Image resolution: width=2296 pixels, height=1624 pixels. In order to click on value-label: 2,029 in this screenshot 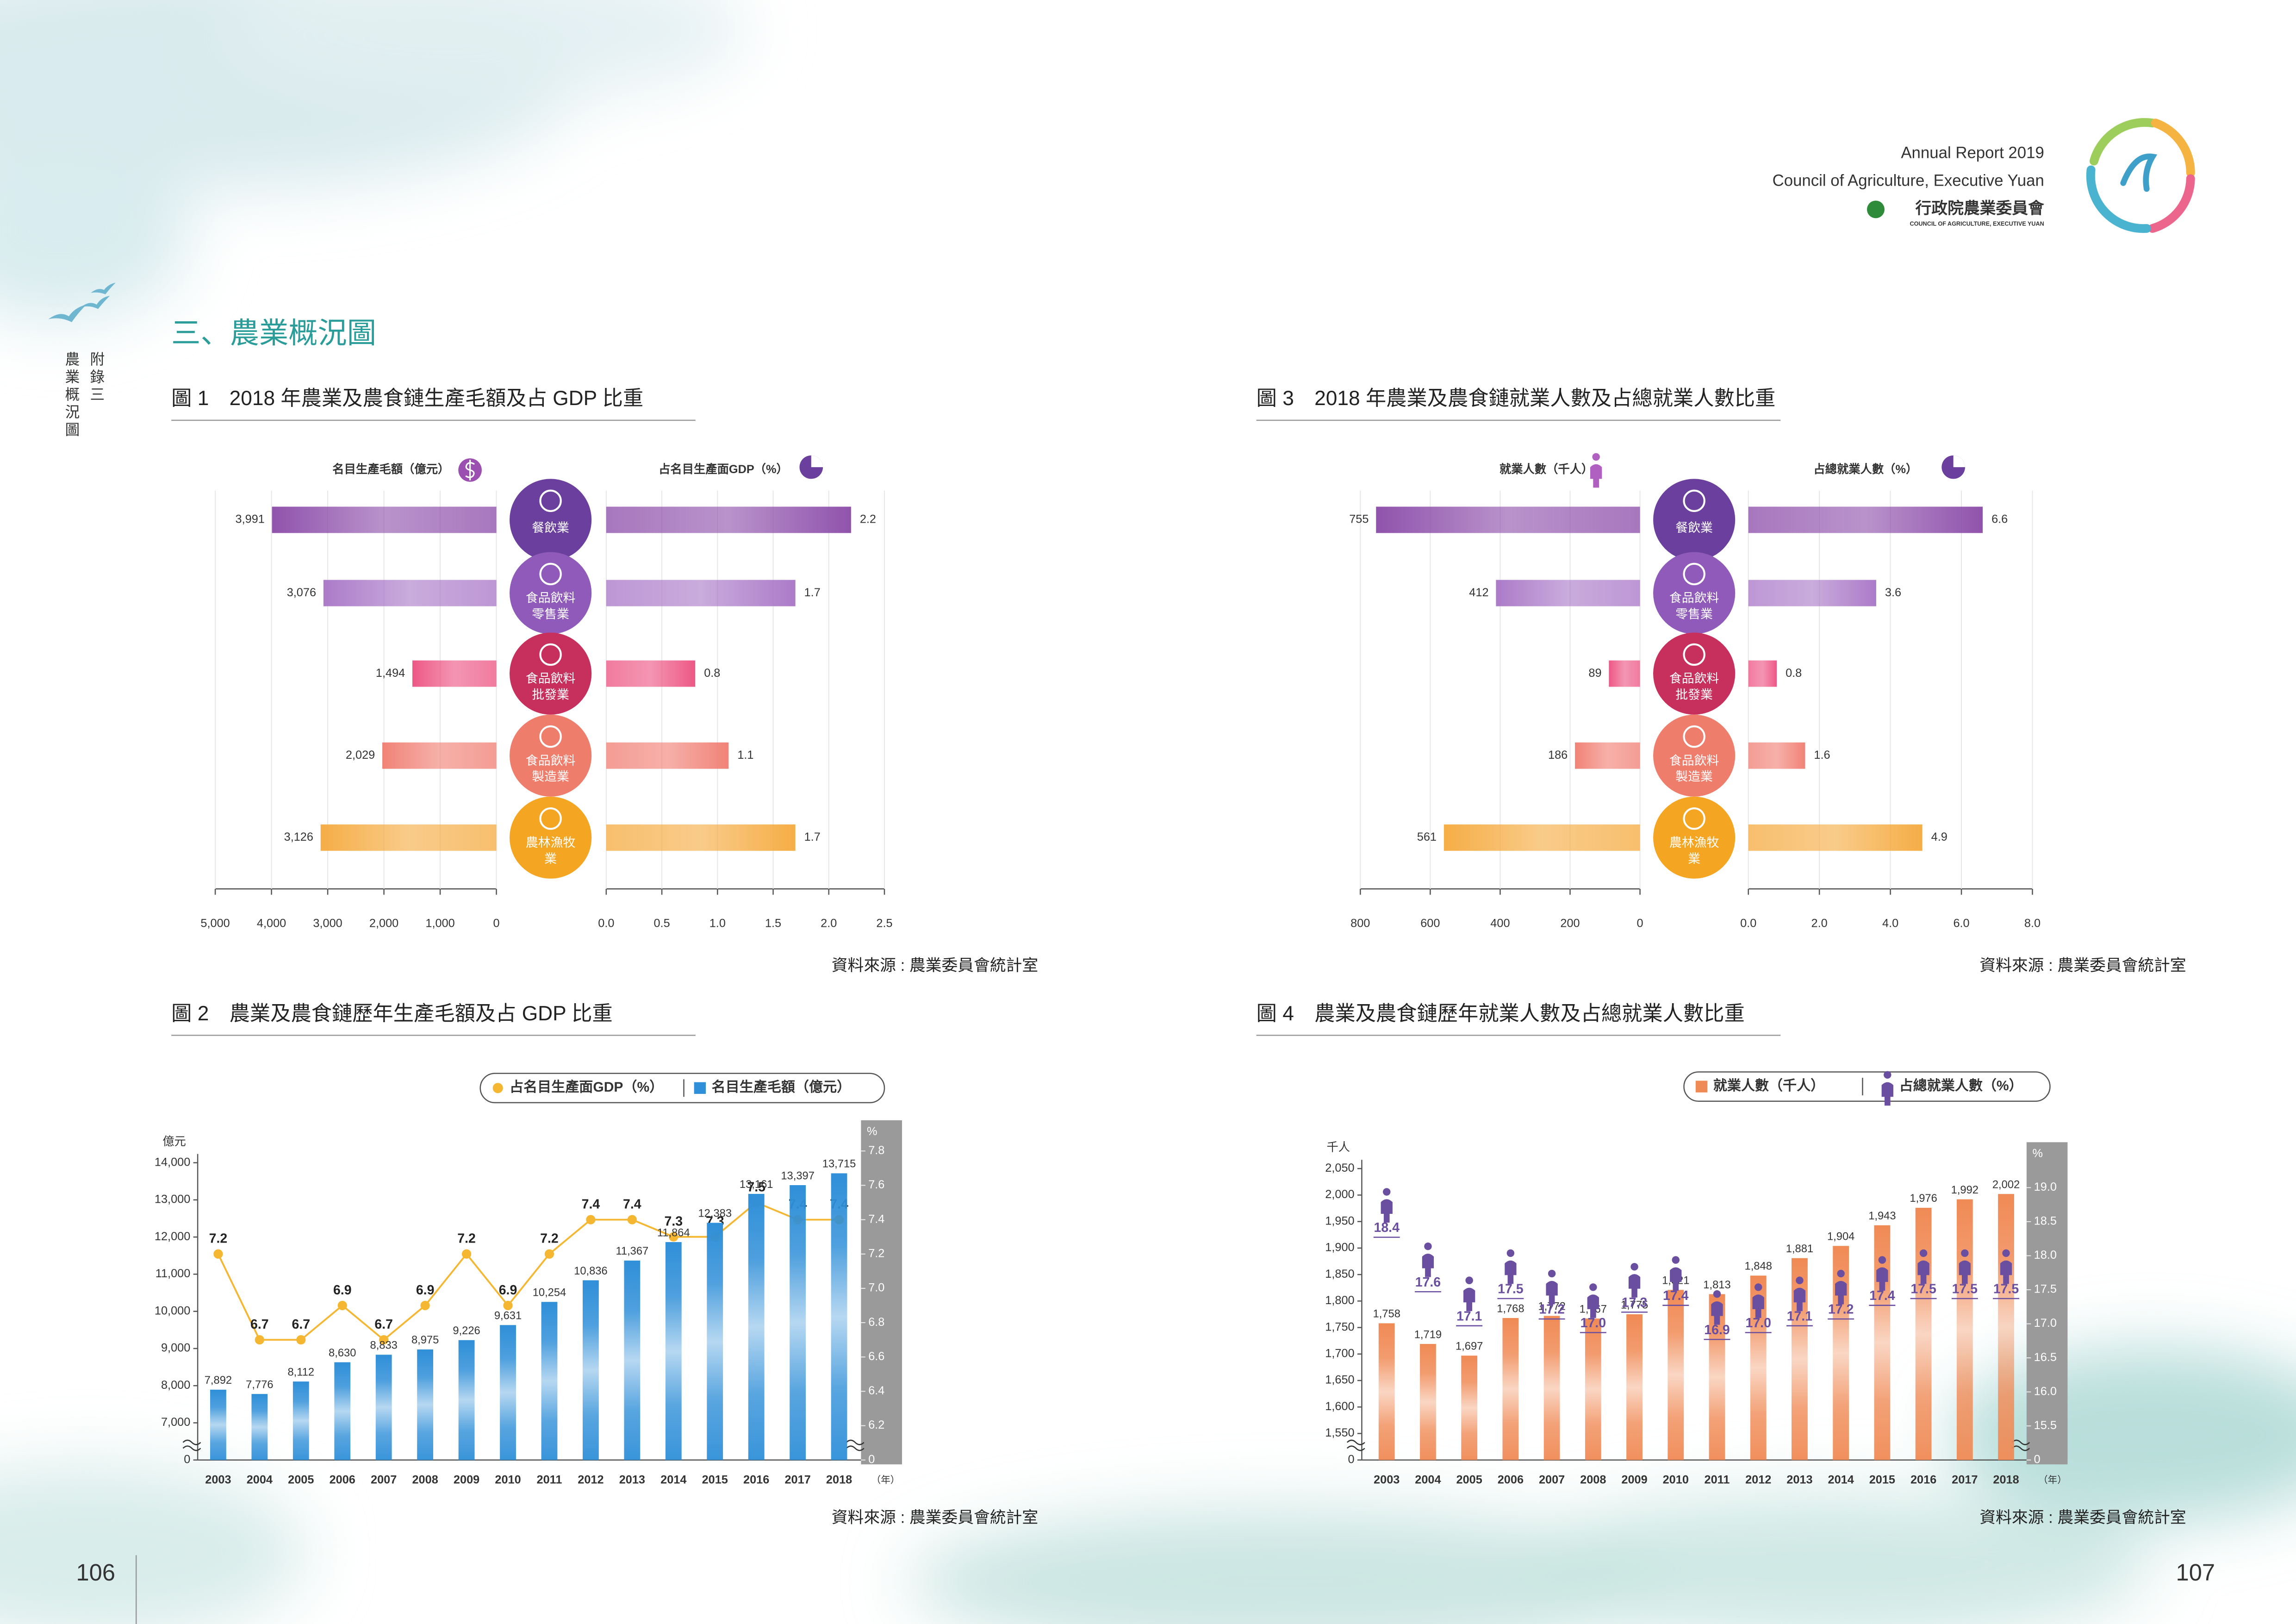, I will do `click(360, 755)`.